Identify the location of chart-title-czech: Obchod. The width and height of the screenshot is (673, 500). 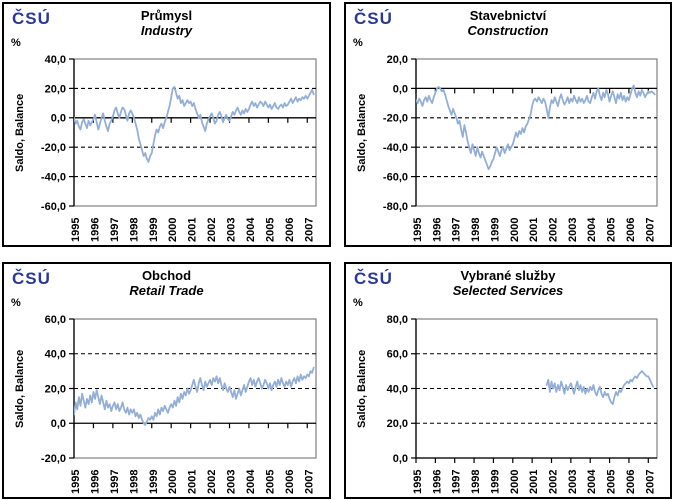
(166, 275).